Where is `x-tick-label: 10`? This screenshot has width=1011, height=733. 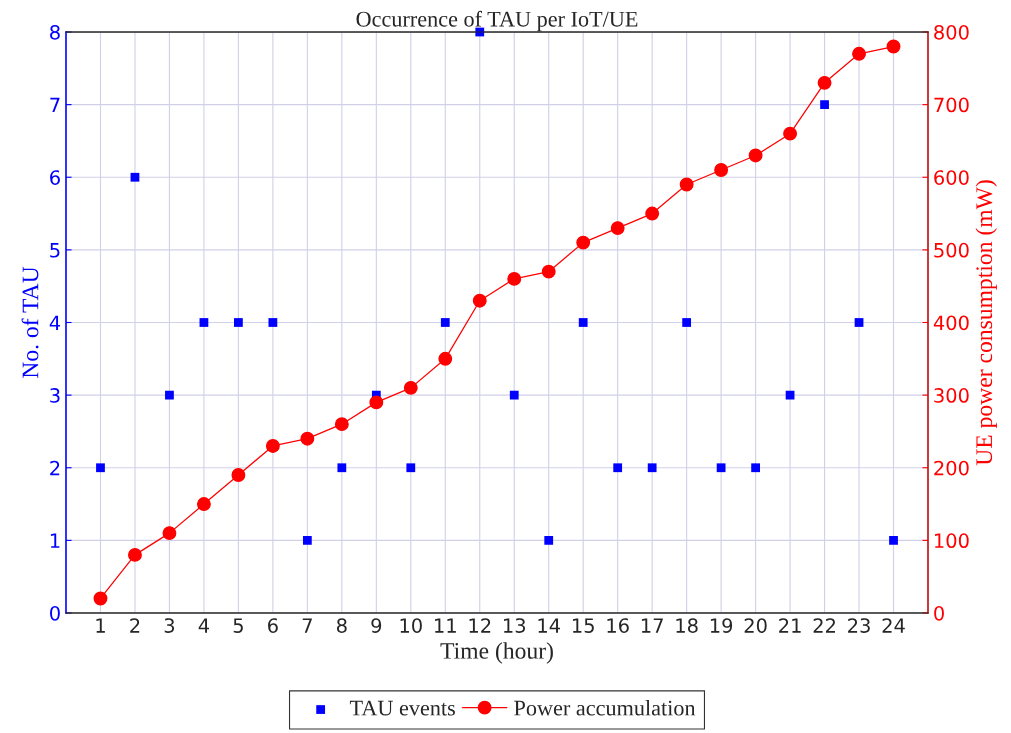 x-tick-label: 10 is located at coordinates (411, 625).